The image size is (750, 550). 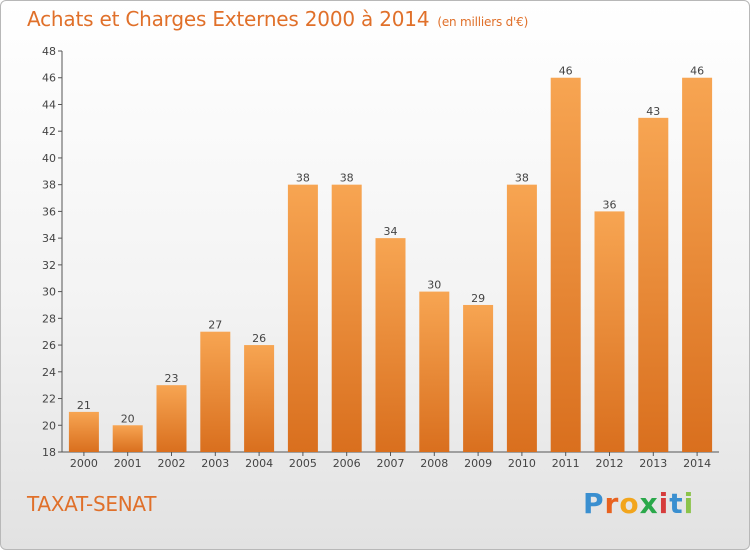 What do you see at coordinates (483, 22) in the screenshot?
I see `unit-label: (en milliers d'€)` at bounding box center [483, 22].